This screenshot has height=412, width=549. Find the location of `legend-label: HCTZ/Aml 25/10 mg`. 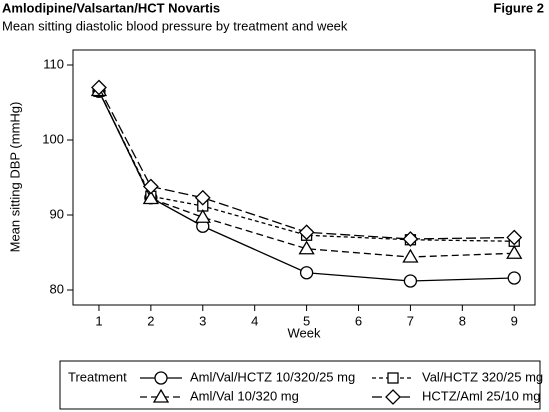

legend-label: HCTZ/Aml 25/10 mg is located at coordinates (481, 395).